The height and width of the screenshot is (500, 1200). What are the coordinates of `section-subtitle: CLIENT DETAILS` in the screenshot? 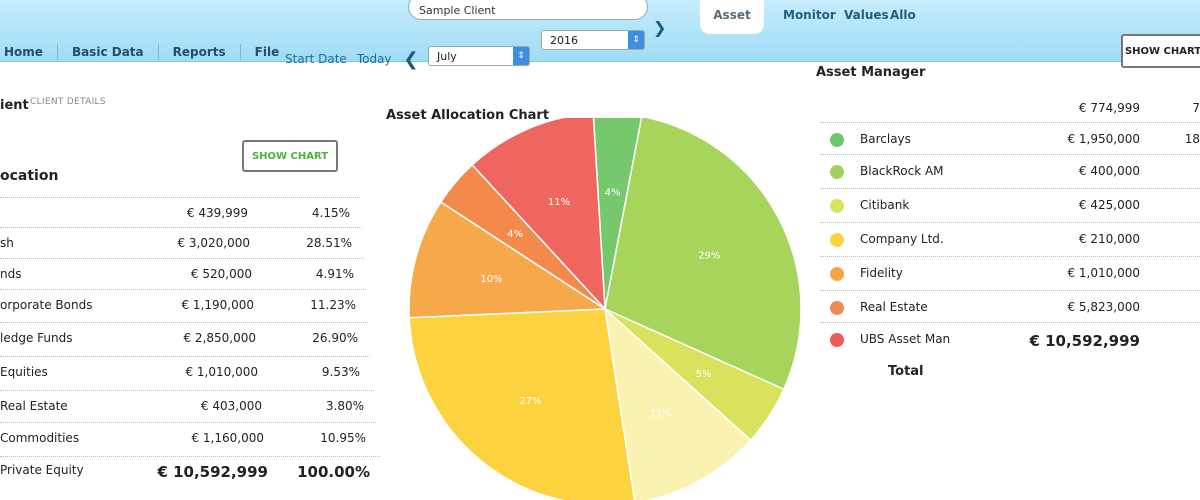 It's located at (68, 102).